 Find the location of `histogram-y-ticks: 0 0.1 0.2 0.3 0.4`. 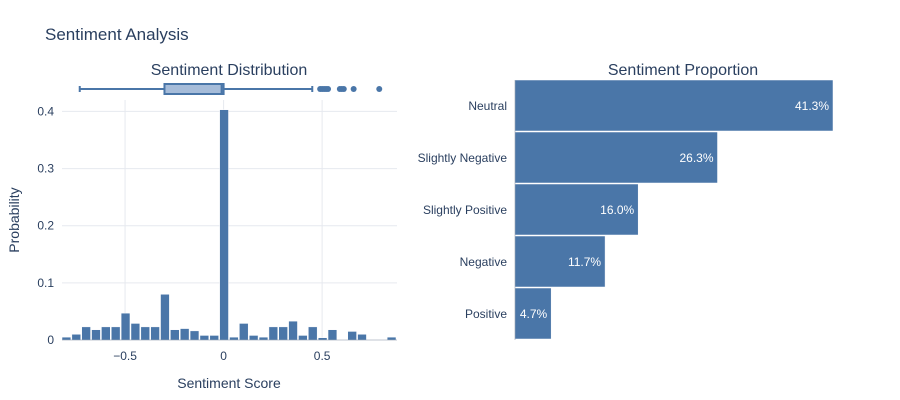

histogram-y-ticks: 0 0.1 0.2 0.3 0.4 is located at coordinates (45, 225).